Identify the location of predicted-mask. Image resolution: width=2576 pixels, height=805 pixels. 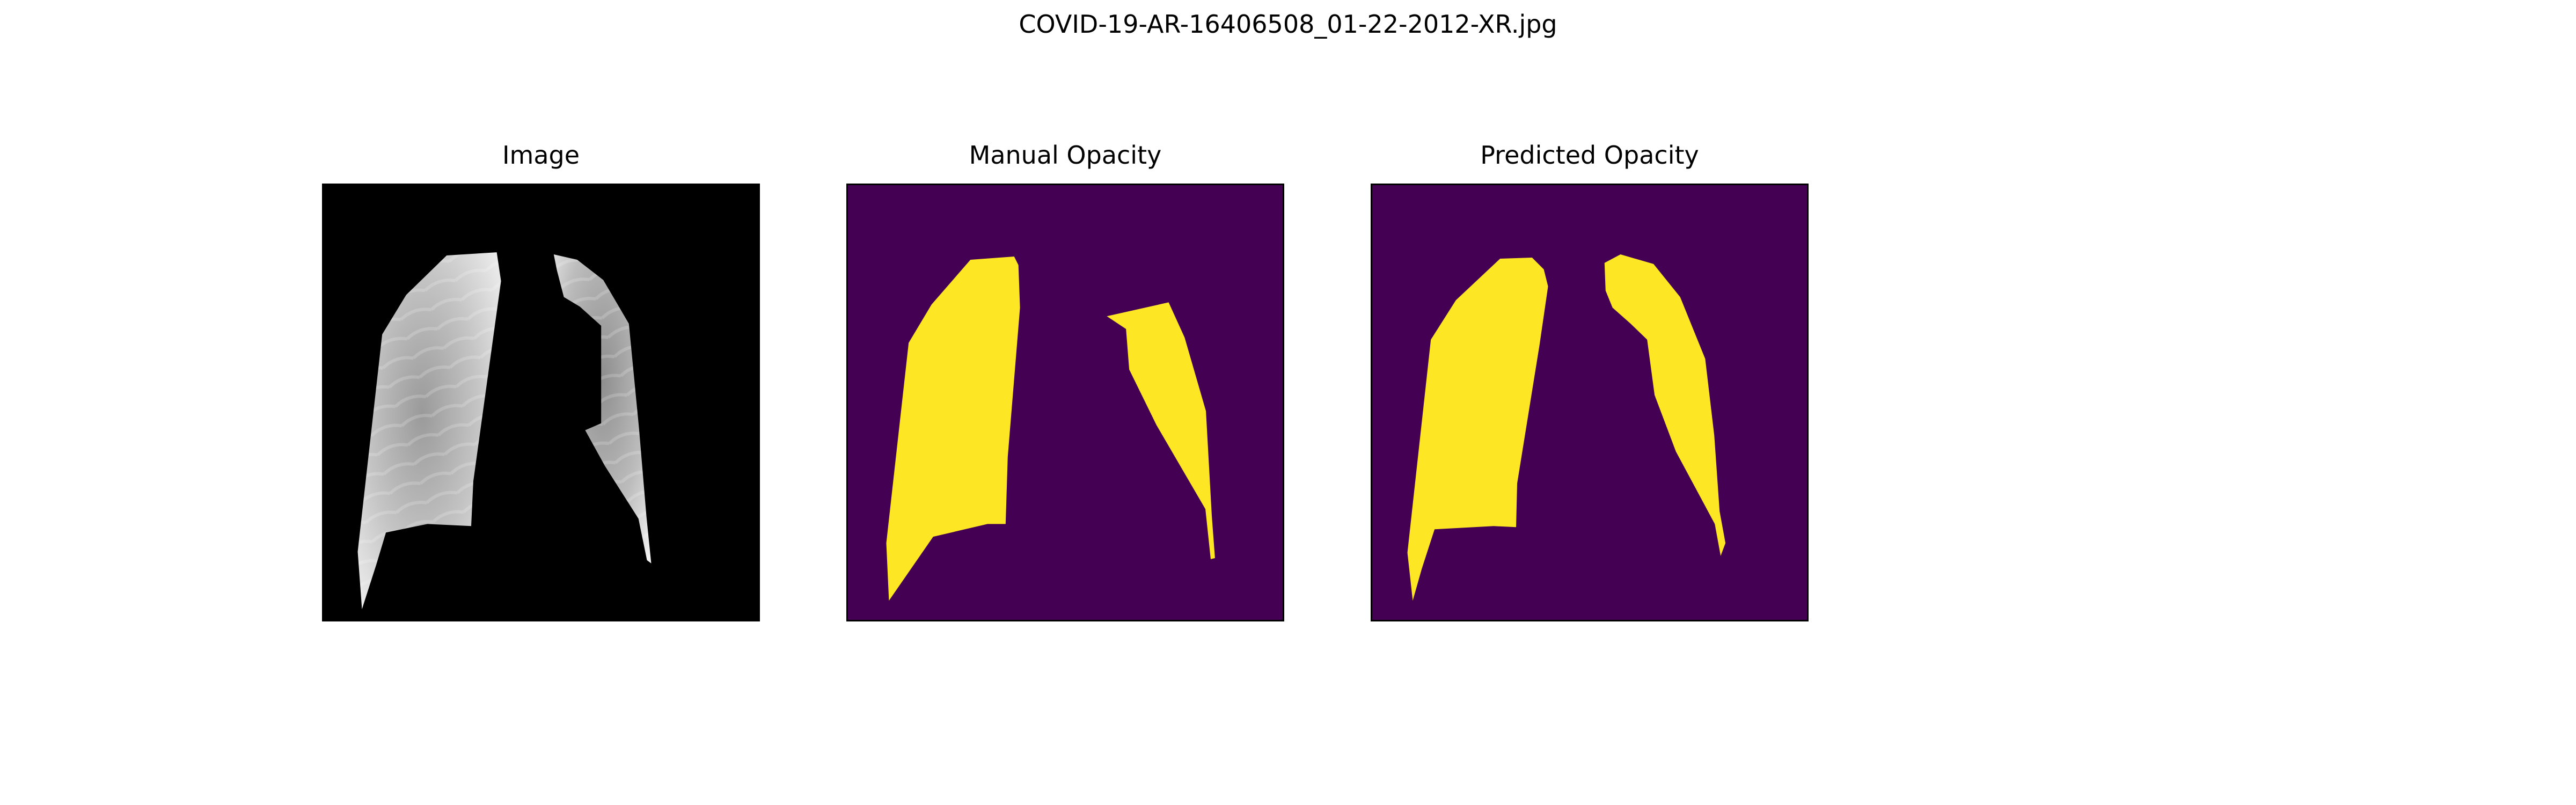
(1589, 402).